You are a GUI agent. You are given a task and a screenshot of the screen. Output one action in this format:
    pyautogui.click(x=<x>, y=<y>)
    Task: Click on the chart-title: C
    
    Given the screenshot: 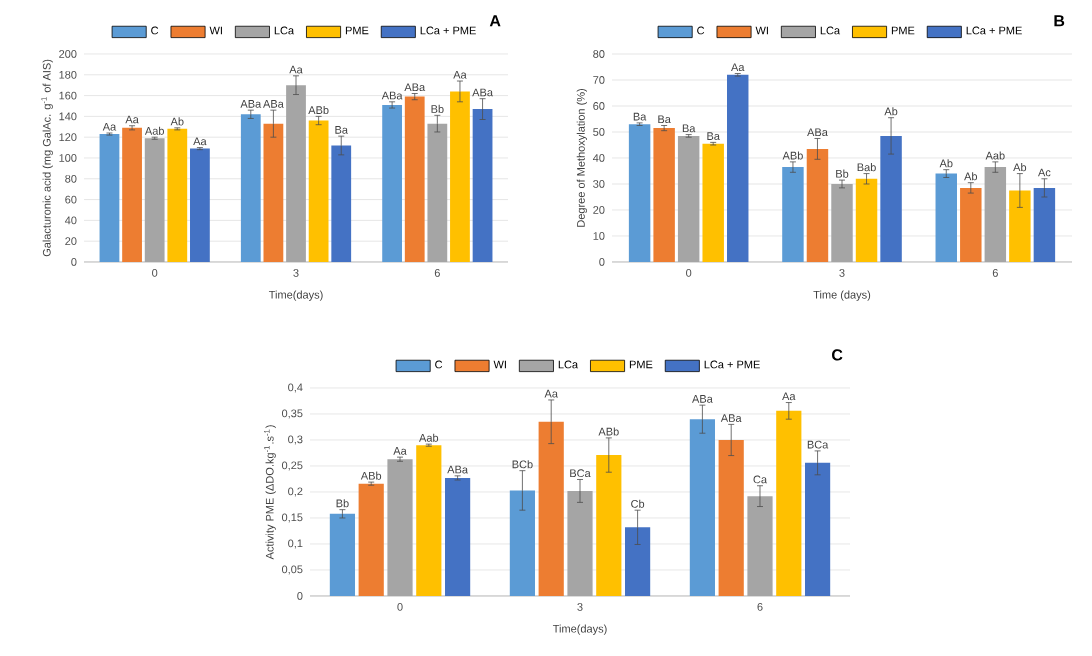 What is the action you would take?
    pyautogui.click(x=837, y=355)
    